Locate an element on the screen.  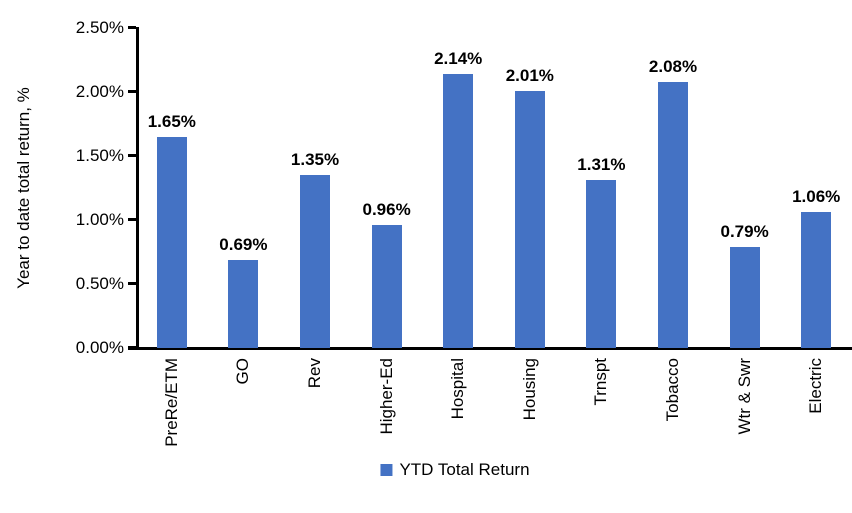
bar-value-label: 0.96% is located at coordinates (386, 210).